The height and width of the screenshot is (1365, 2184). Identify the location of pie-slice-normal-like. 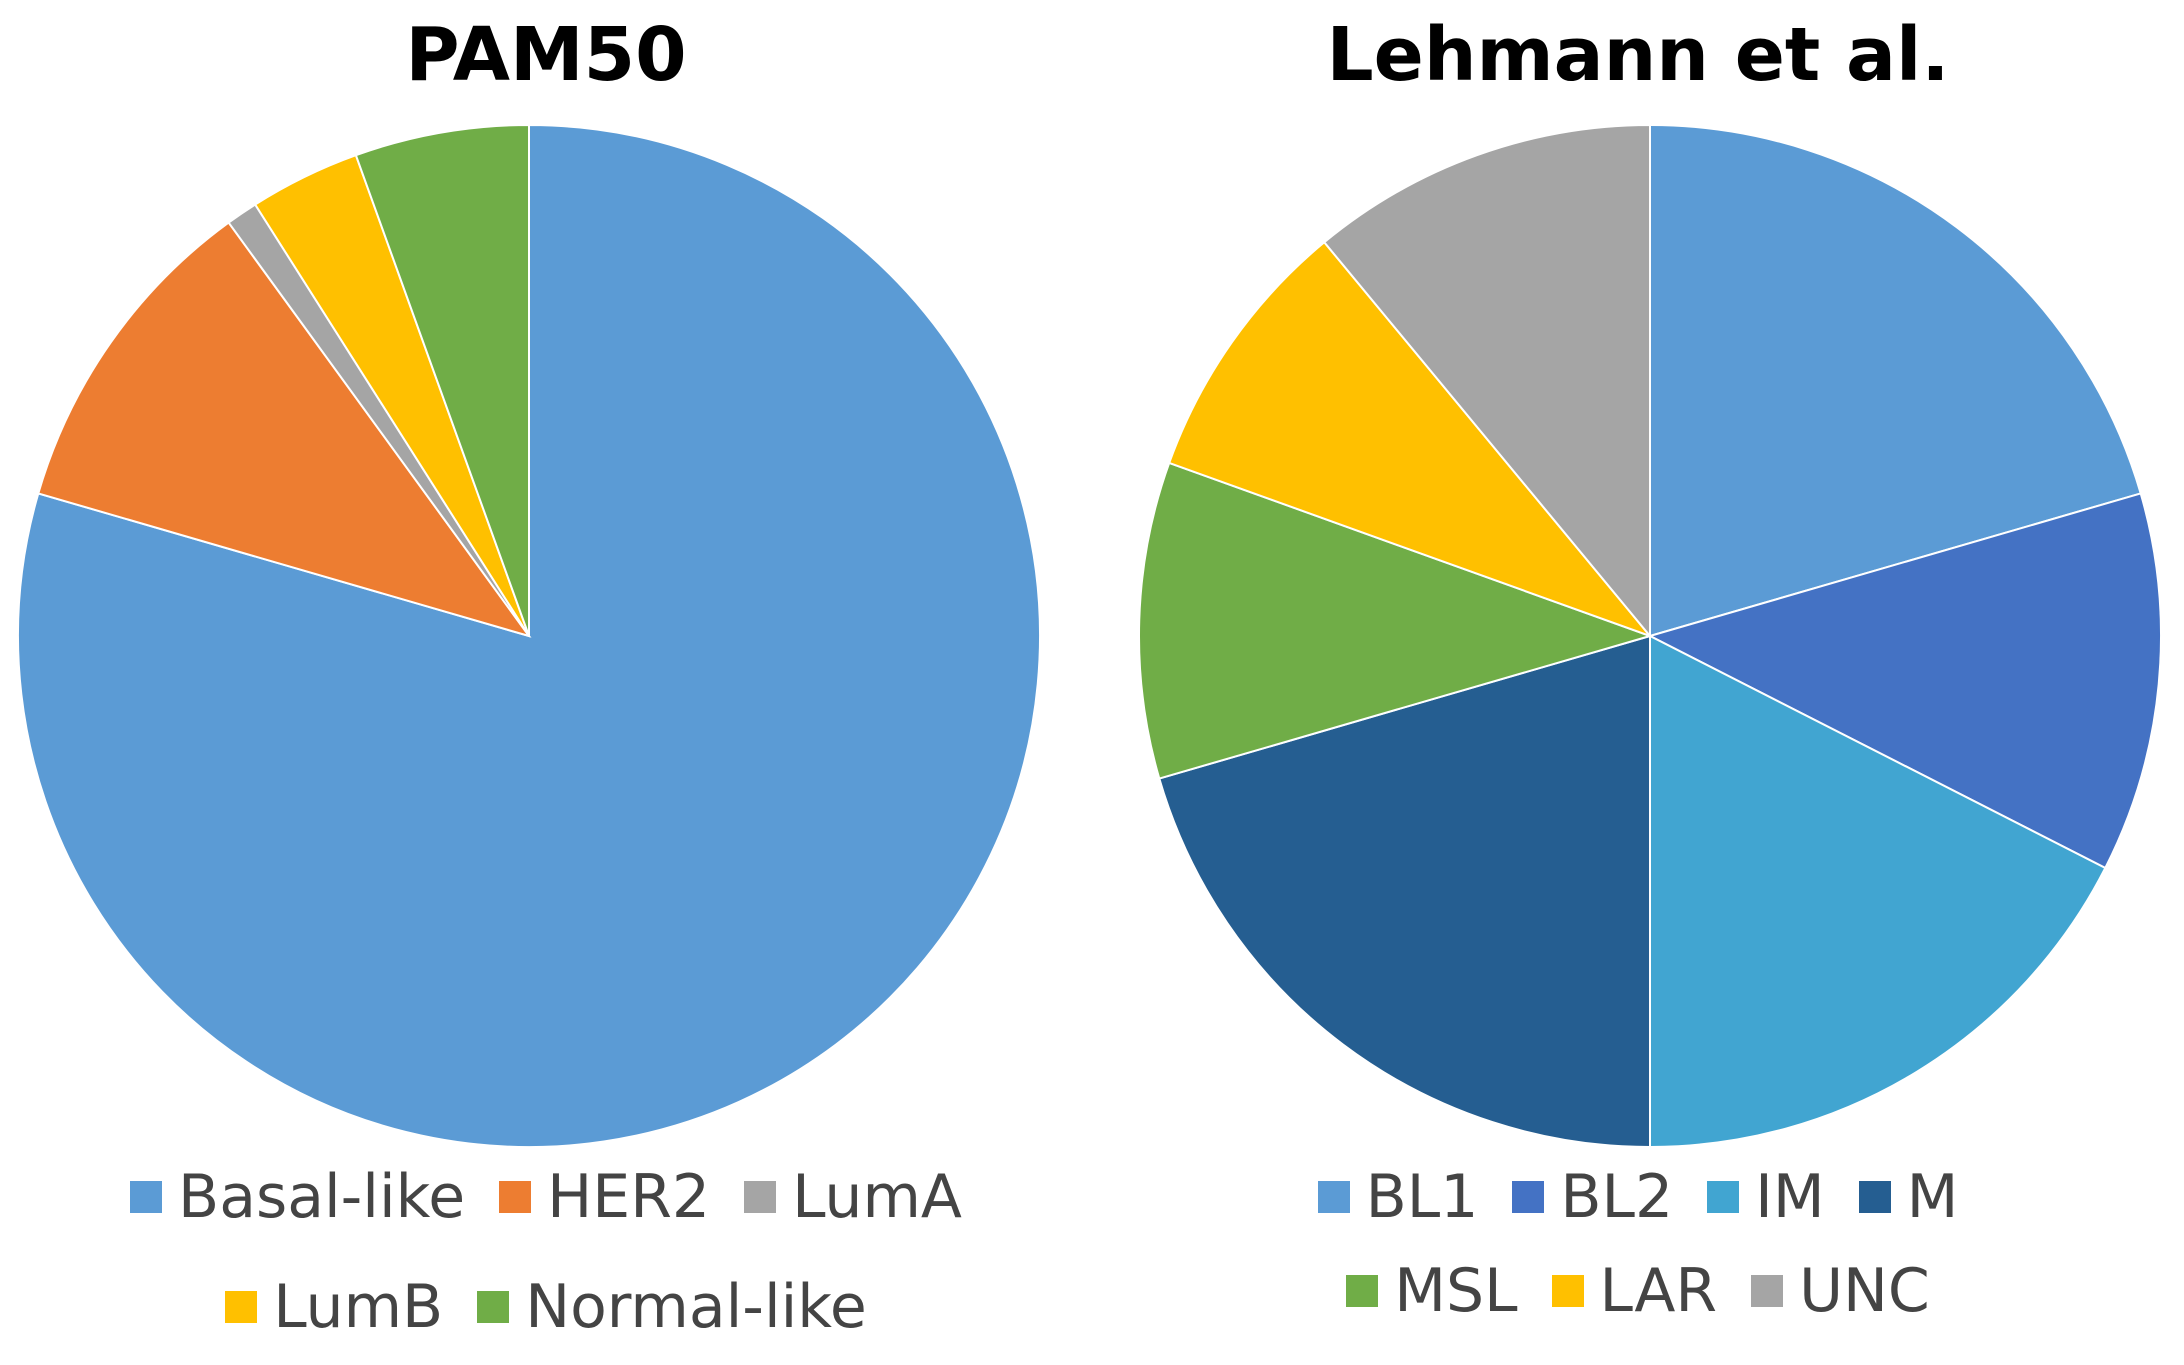
(442, 380).